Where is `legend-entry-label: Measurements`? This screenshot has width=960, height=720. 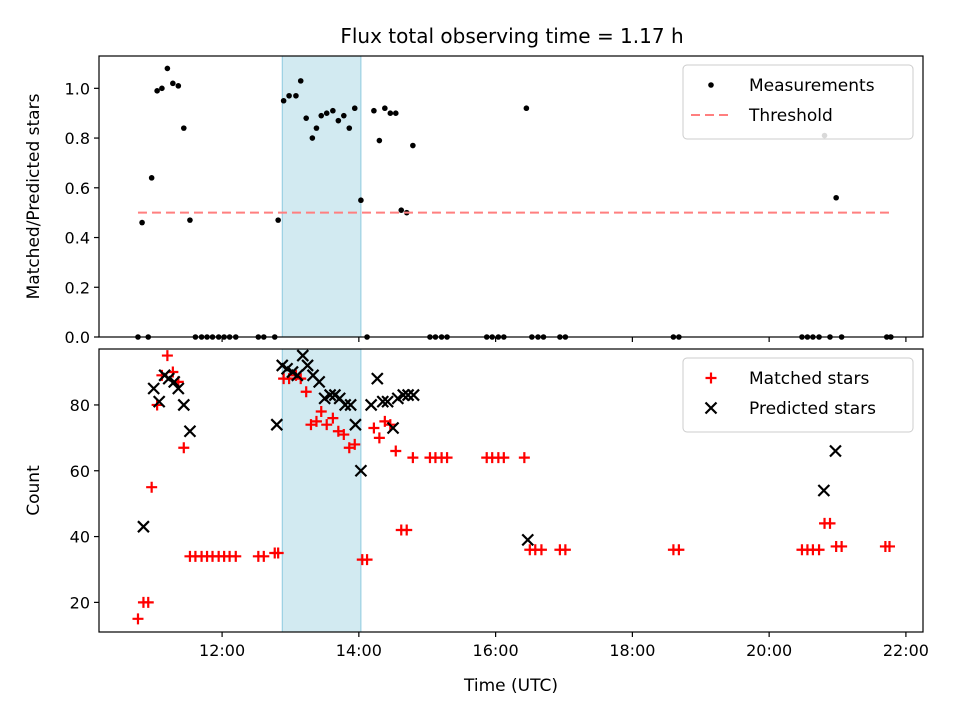
legend-entry-label: Measurements is located at coordinates (812, 86).